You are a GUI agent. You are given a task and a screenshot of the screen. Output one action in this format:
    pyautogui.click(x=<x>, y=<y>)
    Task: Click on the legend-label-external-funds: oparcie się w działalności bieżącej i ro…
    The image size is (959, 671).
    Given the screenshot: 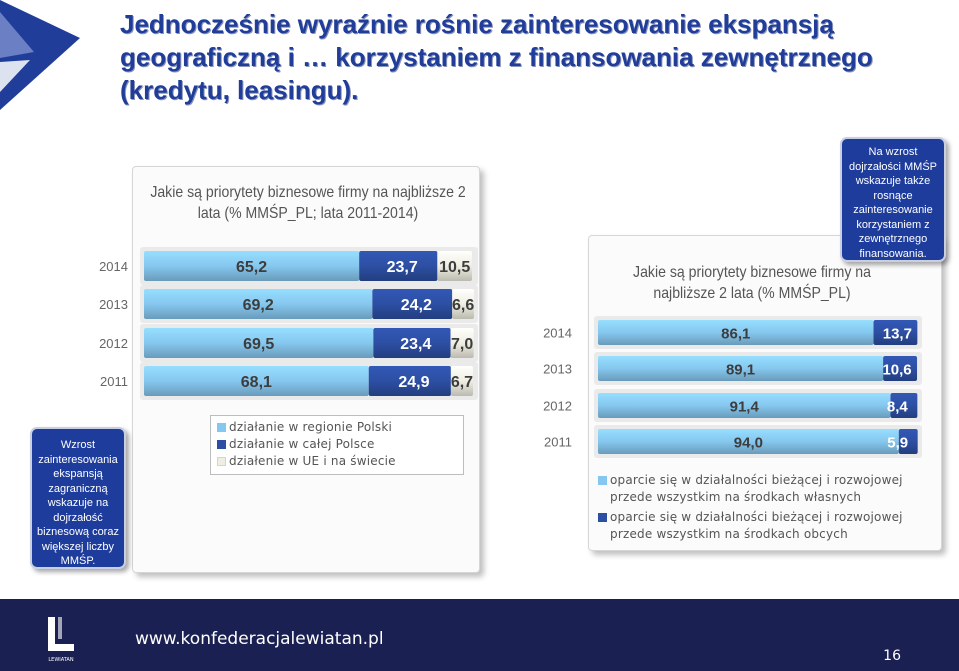 What is the action you would take?
    pyautogui.click(x=756, y=525)
    